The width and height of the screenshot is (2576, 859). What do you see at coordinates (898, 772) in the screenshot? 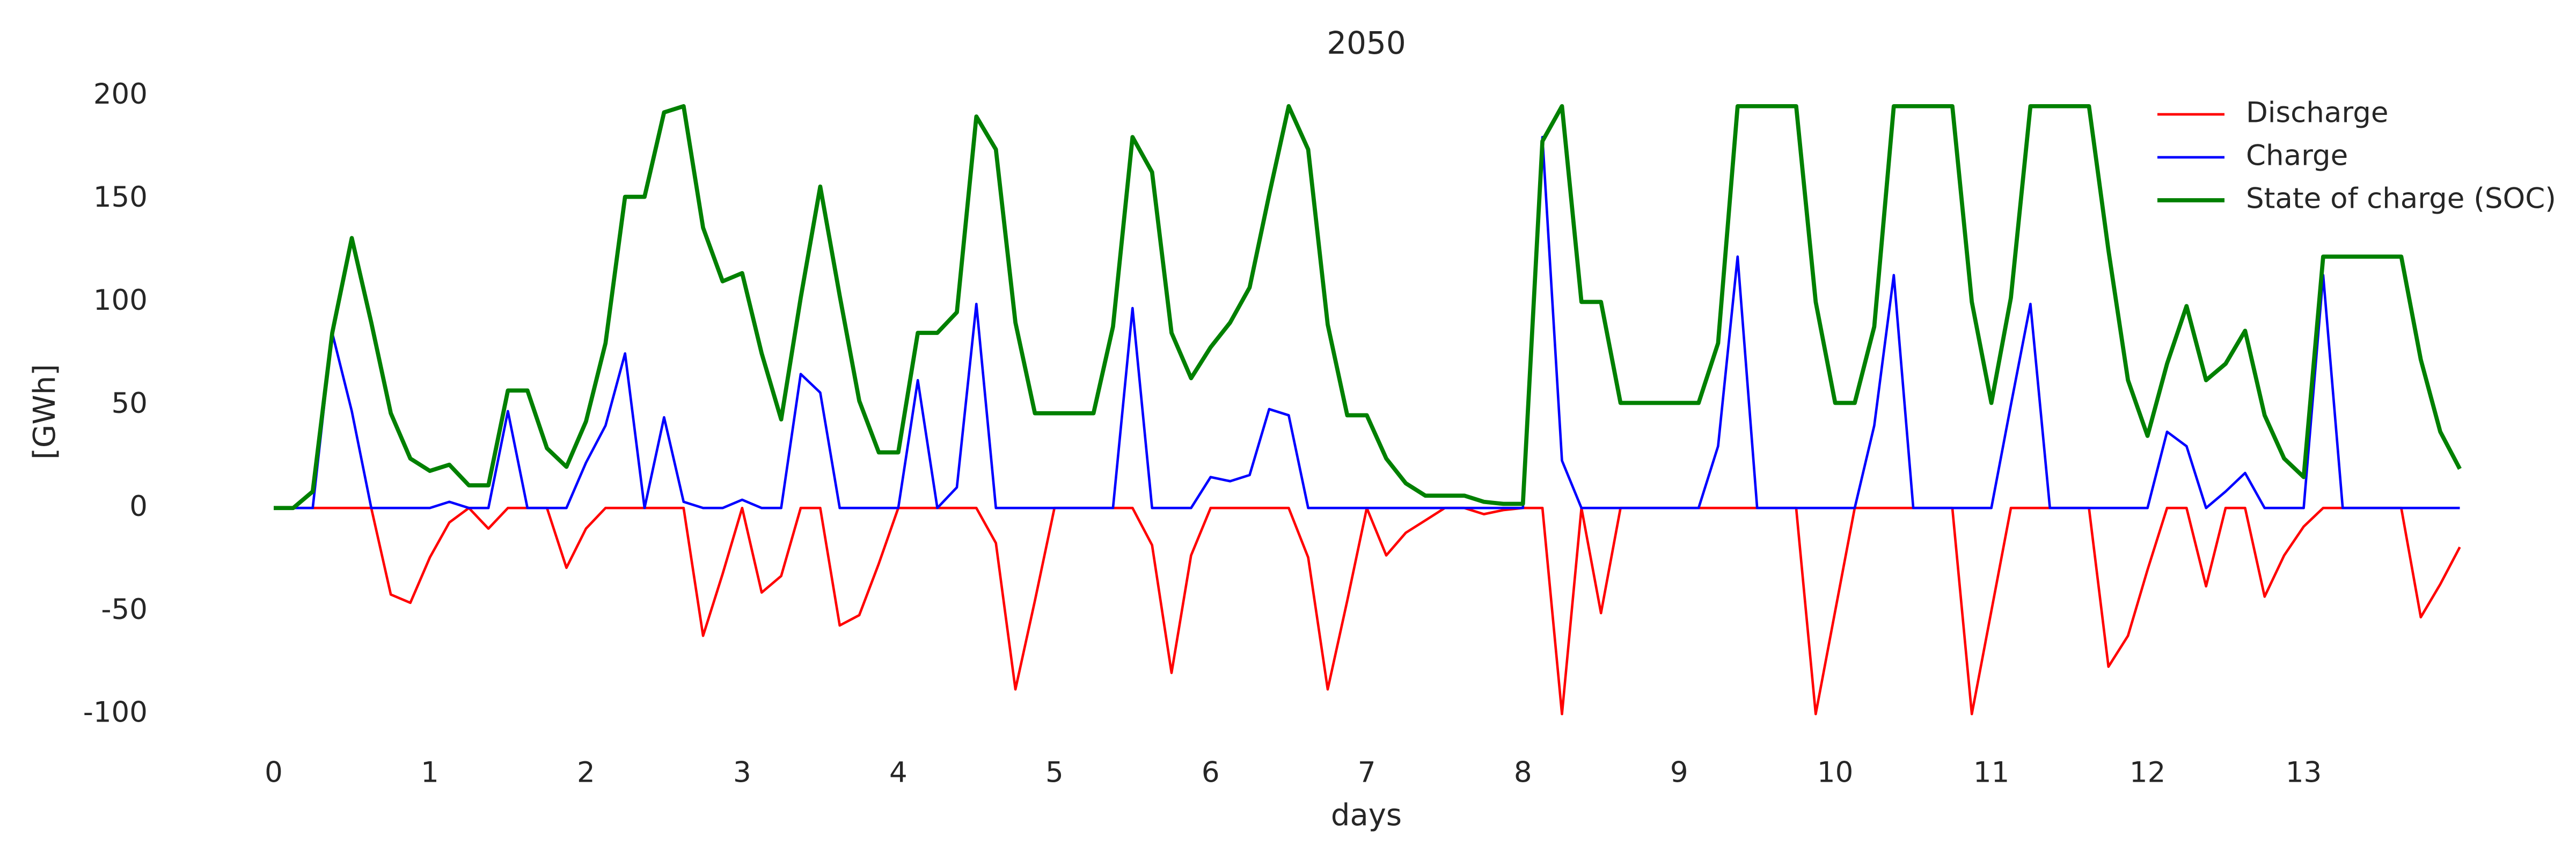
I see `x-tick-label: 4` at bounding box center [898, 772].